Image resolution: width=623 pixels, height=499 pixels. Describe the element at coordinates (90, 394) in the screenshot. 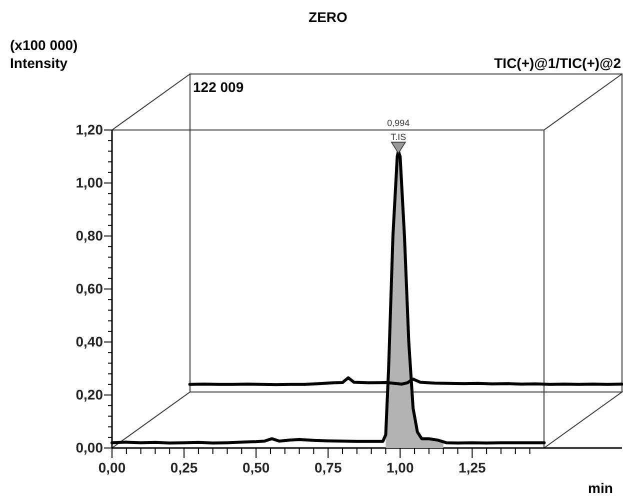

I see `y-tick-label: 0,20` at that location.